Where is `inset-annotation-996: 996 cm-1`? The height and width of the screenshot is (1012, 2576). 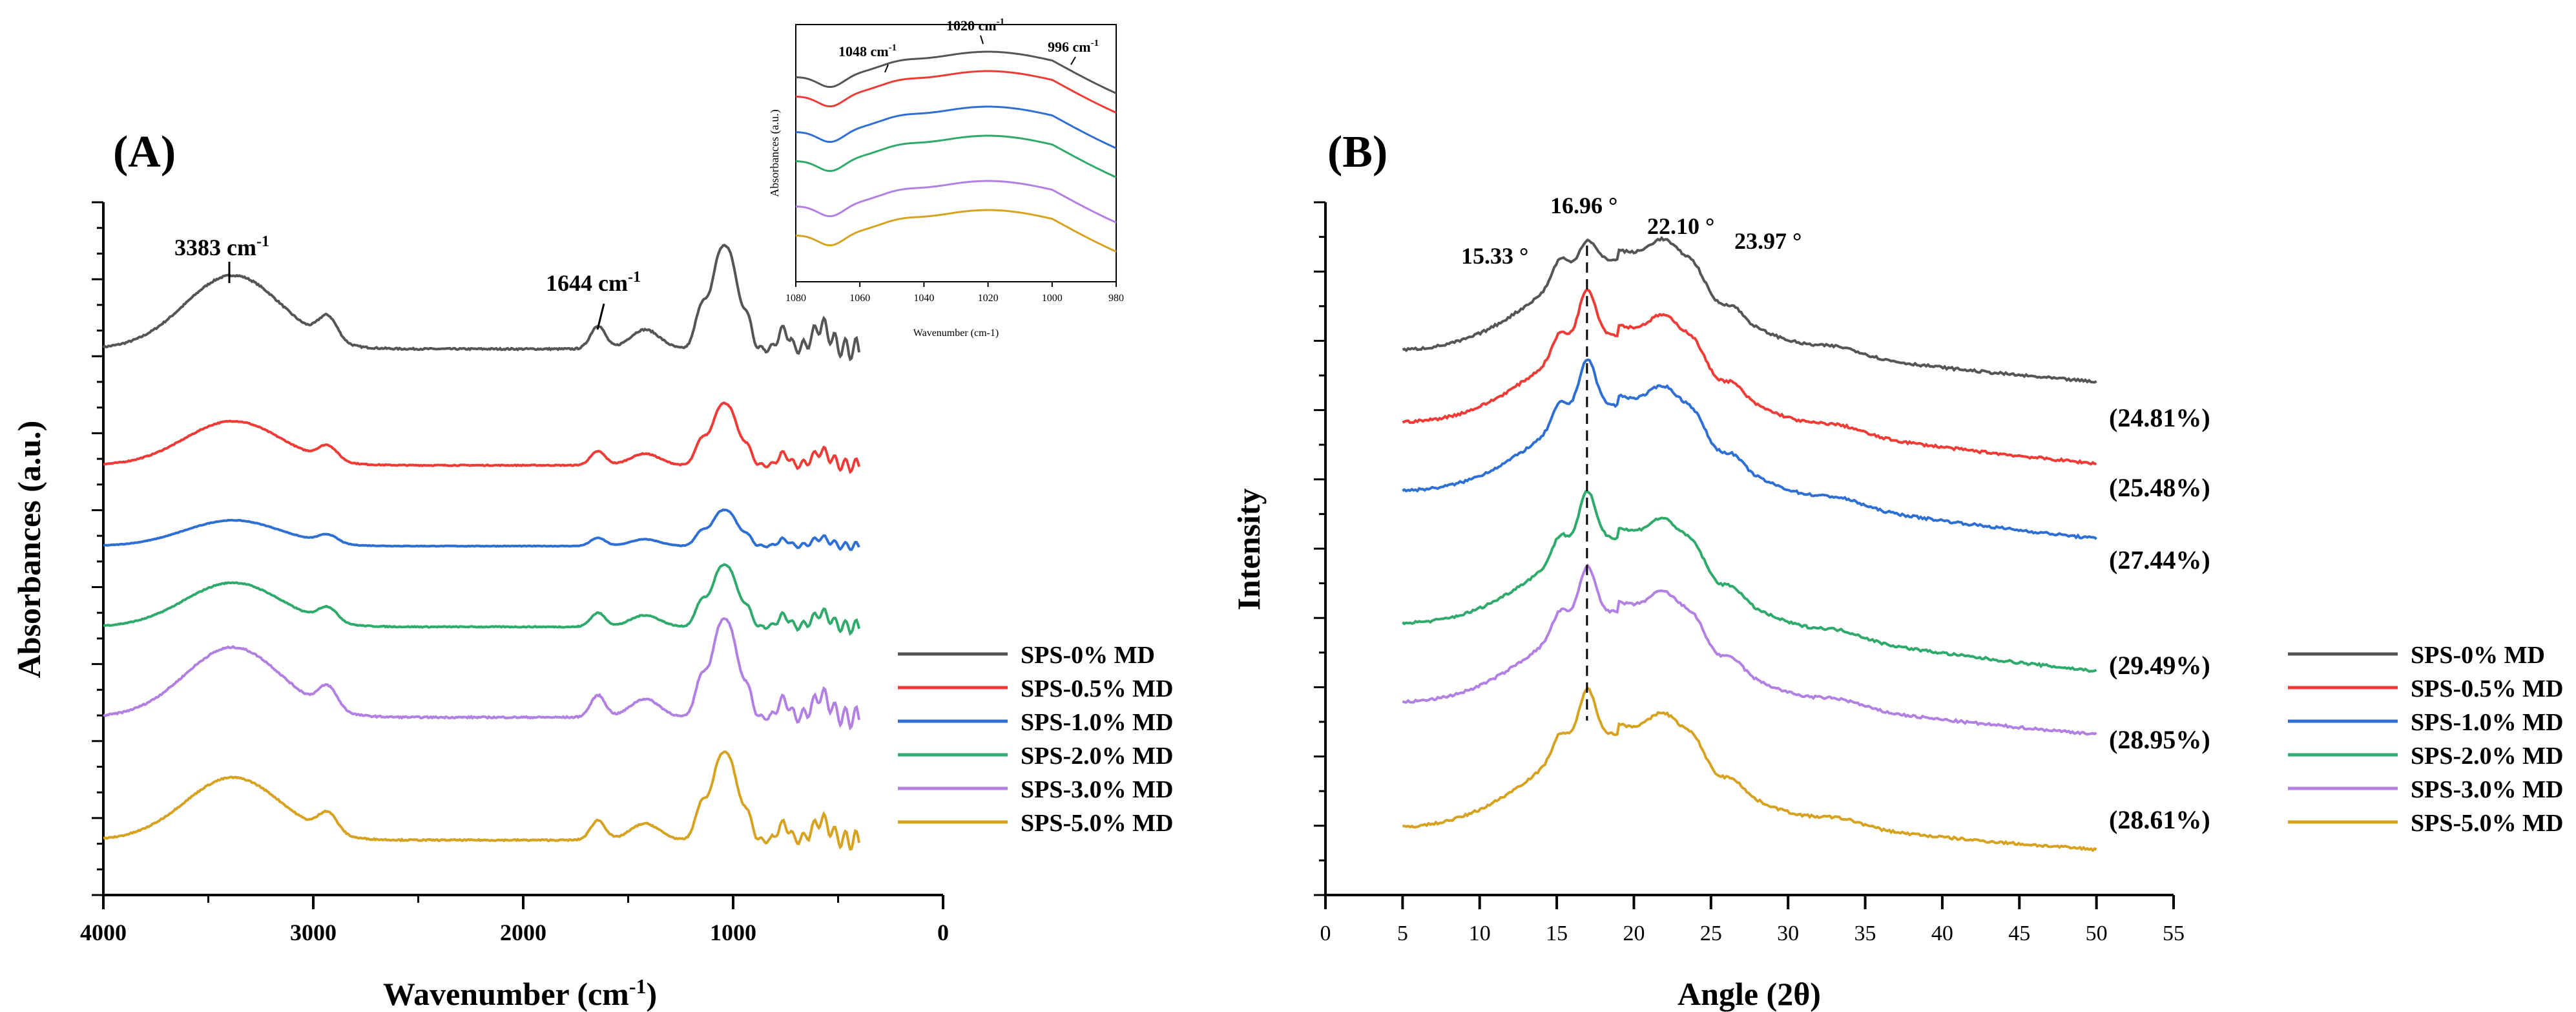 inset-annotation-996: 996 cm-1 is located at coordinates (1073, 51).